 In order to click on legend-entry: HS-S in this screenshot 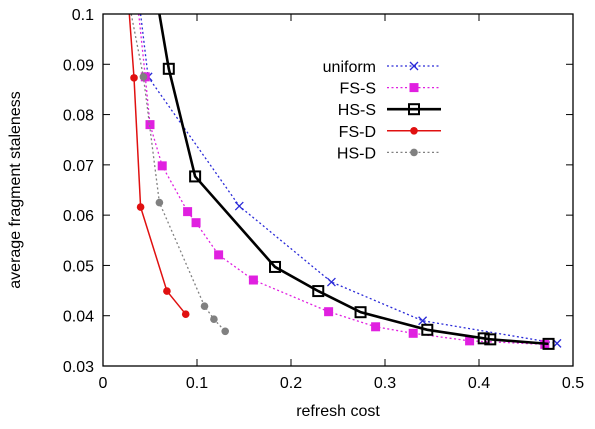, I will do `click(389, 110)`.